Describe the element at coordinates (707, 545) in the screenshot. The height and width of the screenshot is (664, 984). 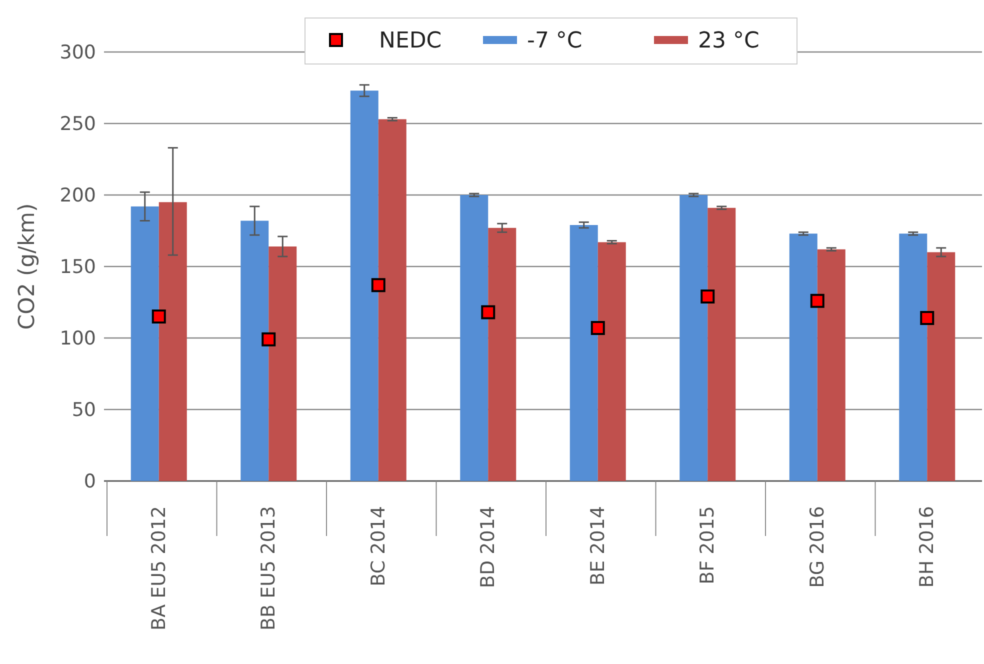
I see `x-tick-label: BF 2015` at that location.